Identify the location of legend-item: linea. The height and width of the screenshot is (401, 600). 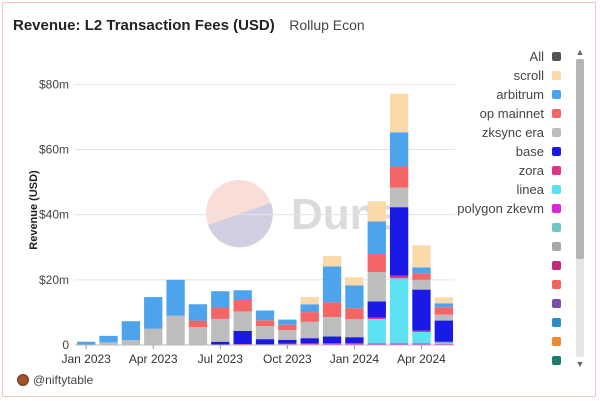
(539, 189).